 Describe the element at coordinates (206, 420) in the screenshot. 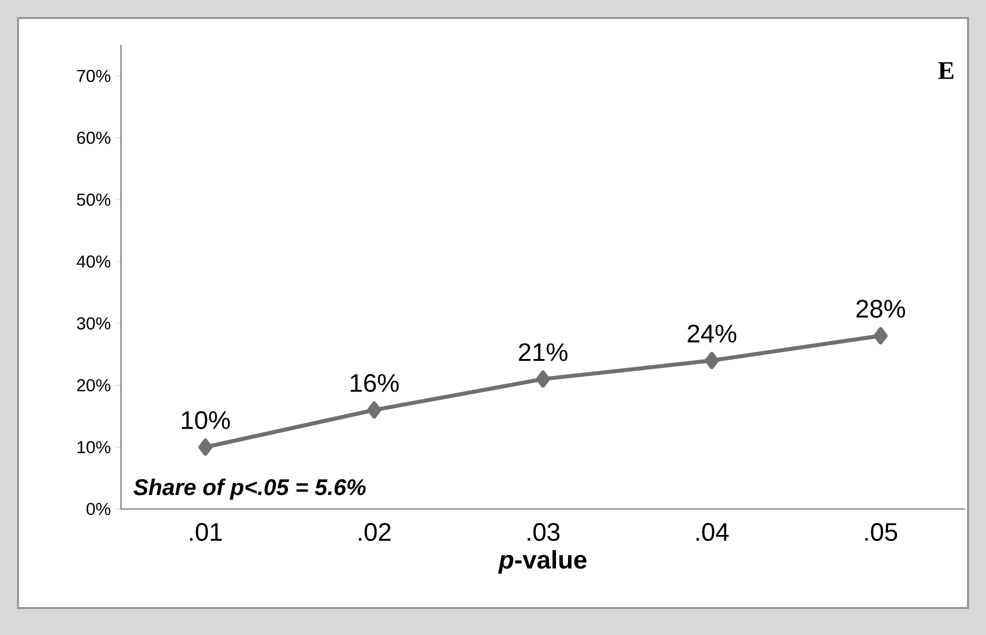

I see `data-label: 10%` at that location.